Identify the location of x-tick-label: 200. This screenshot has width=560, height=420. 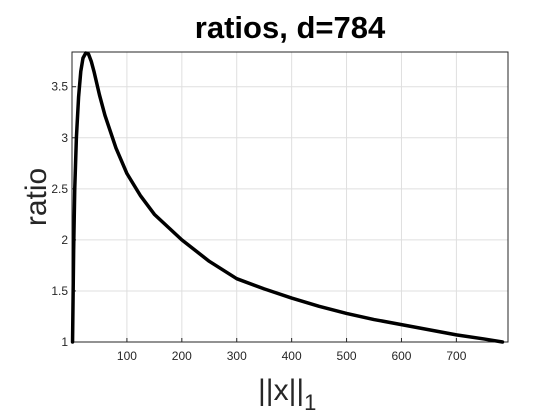
(182, 356).